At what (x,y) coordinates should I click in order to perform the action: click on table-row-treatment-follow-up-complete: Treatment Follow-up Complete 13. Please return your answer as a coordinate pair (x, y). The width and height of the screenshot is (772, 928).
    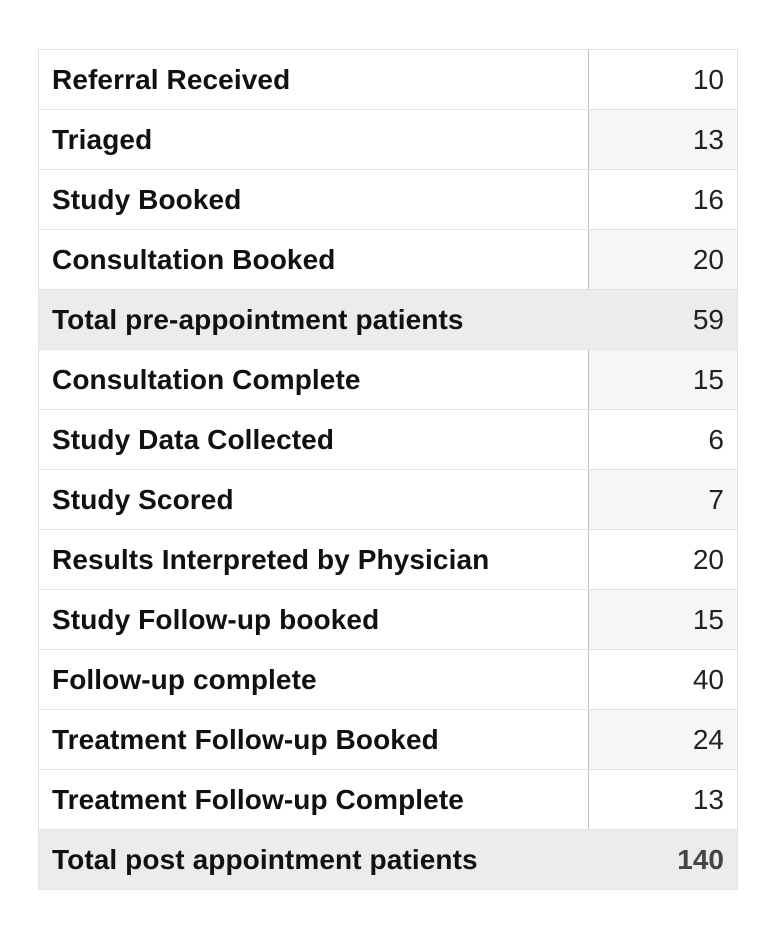
    Looking at the image, I should click on (388, 799).